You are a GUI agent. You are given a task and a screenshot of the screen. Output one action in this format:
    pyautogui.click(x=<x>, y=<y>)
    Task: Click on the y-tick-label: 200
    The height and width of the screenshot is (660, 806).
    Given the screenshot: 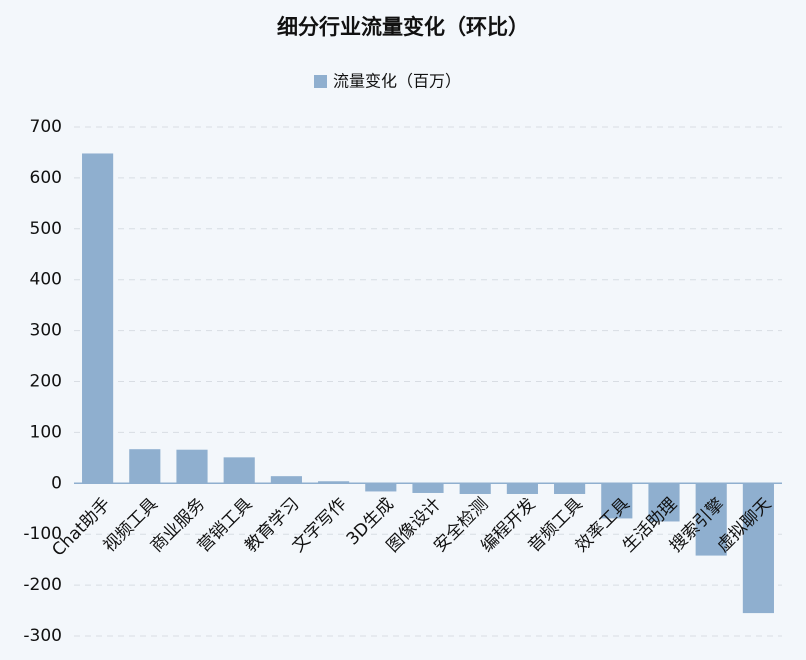 What is the action you would take?
    pyautogui.click(x=46, y=382)
    